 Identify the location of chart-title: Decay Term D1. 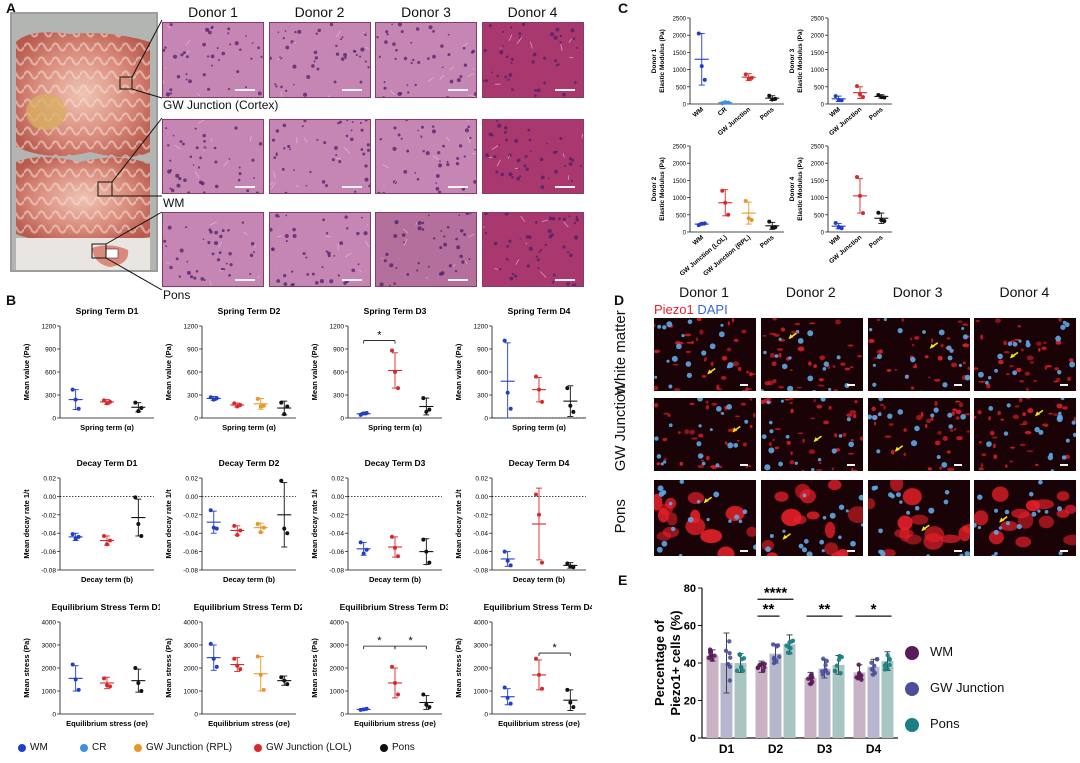
(107, 463).